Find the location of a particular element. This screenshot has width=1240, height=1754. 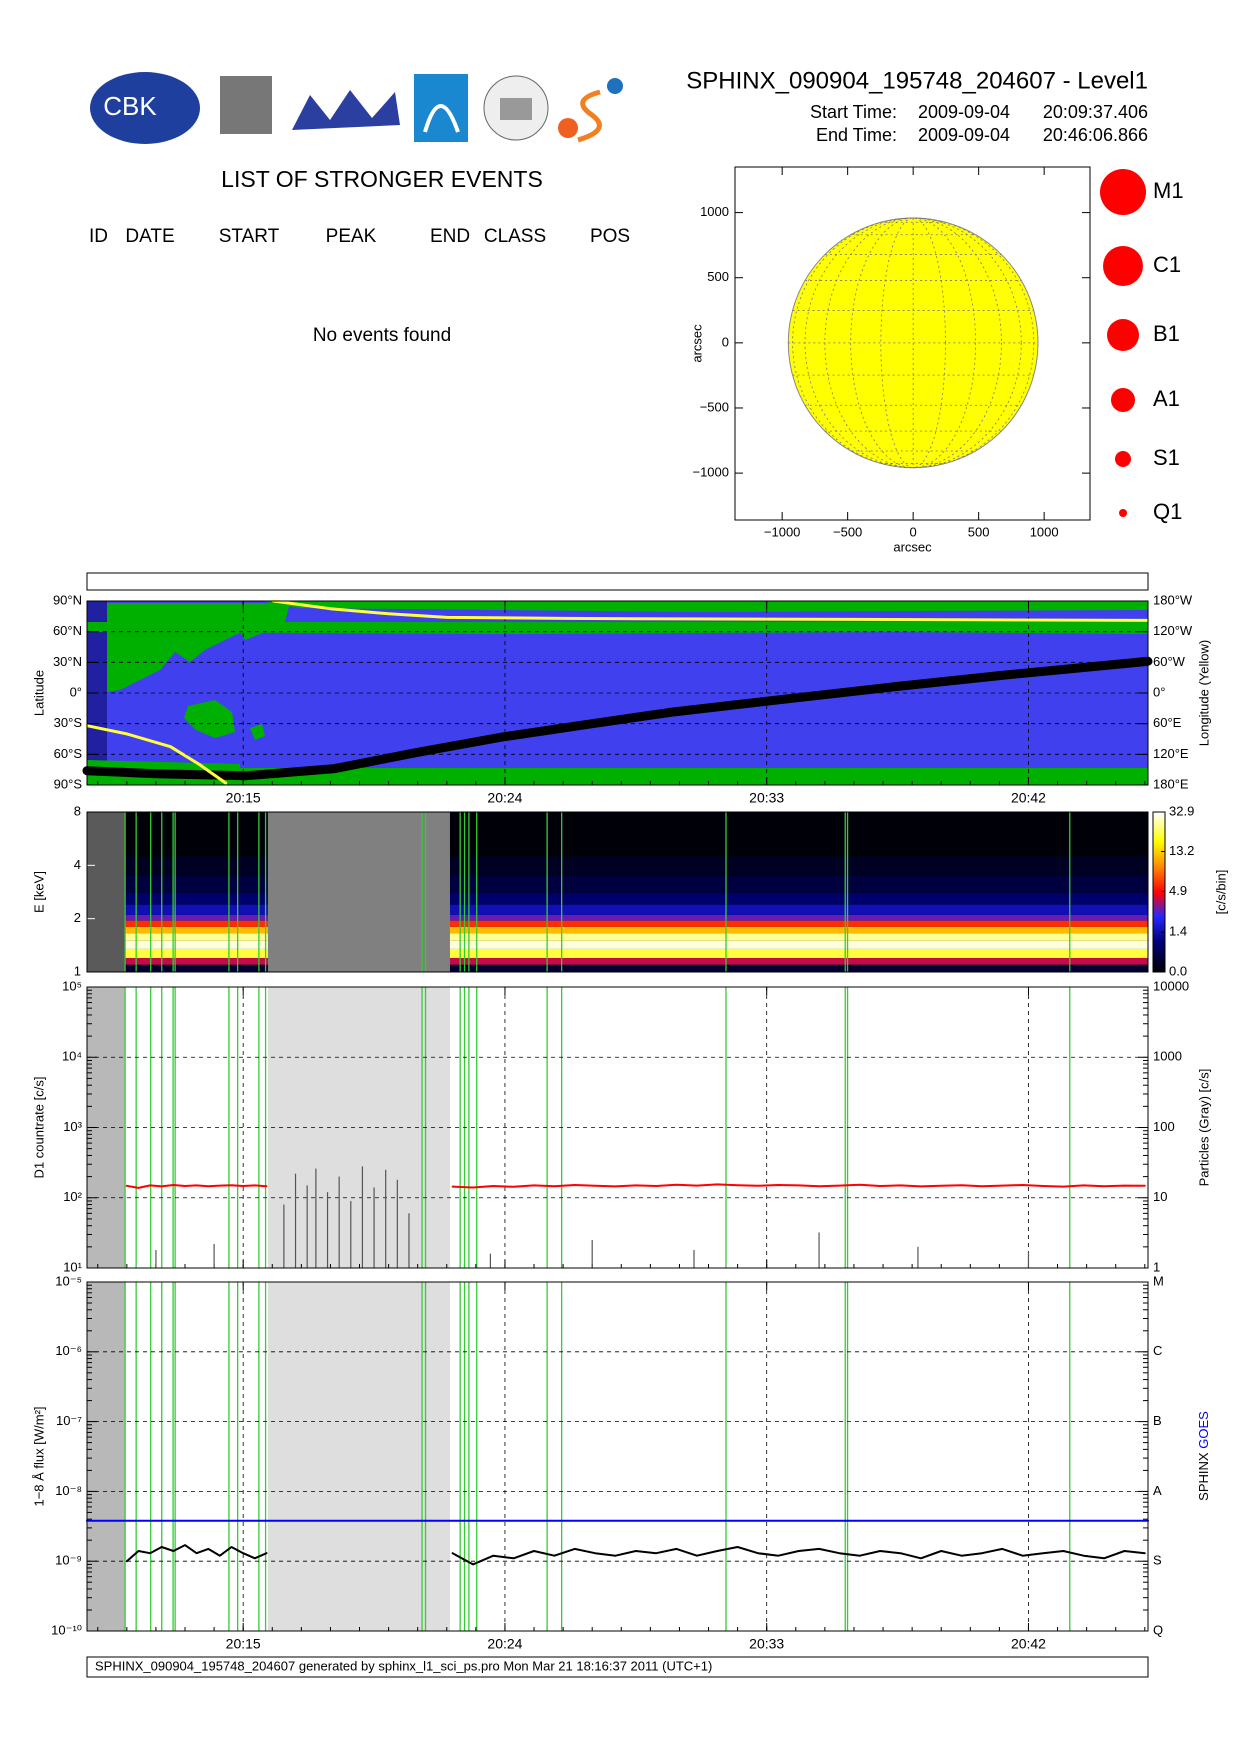

y2-axis-label: SPHINX GOES is located at coordinates (1203, 1456).